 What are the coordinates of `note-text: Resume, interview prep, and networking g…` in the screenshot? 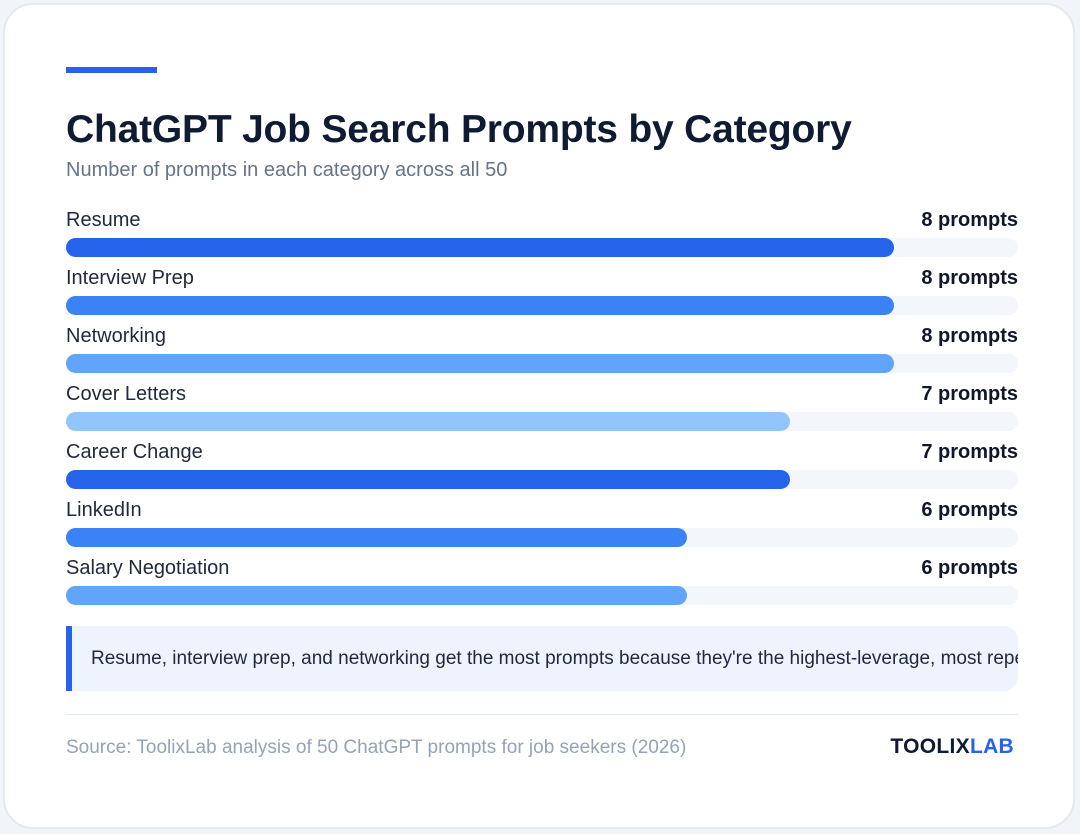 It's located at (554, 658).